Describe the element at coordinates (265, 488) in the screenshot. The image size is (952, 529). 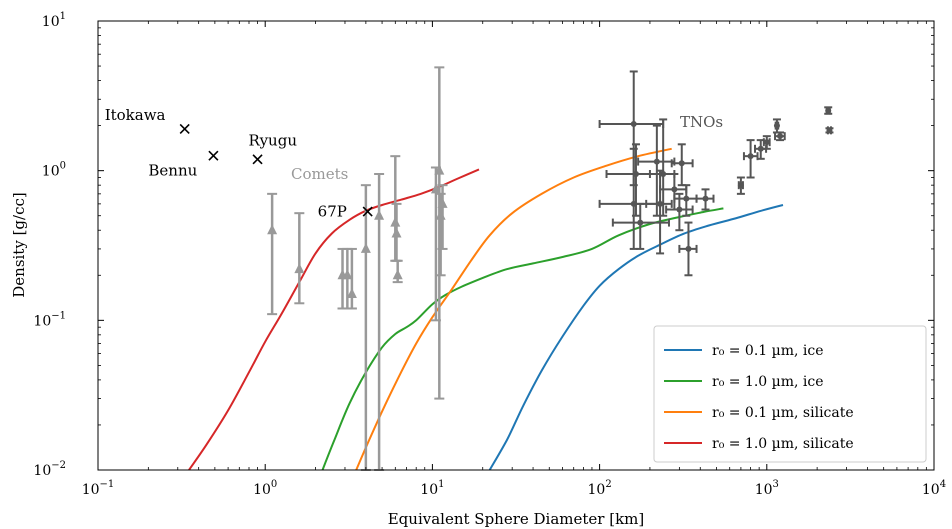
I see `x-tick-label: 10⁰` at that location.